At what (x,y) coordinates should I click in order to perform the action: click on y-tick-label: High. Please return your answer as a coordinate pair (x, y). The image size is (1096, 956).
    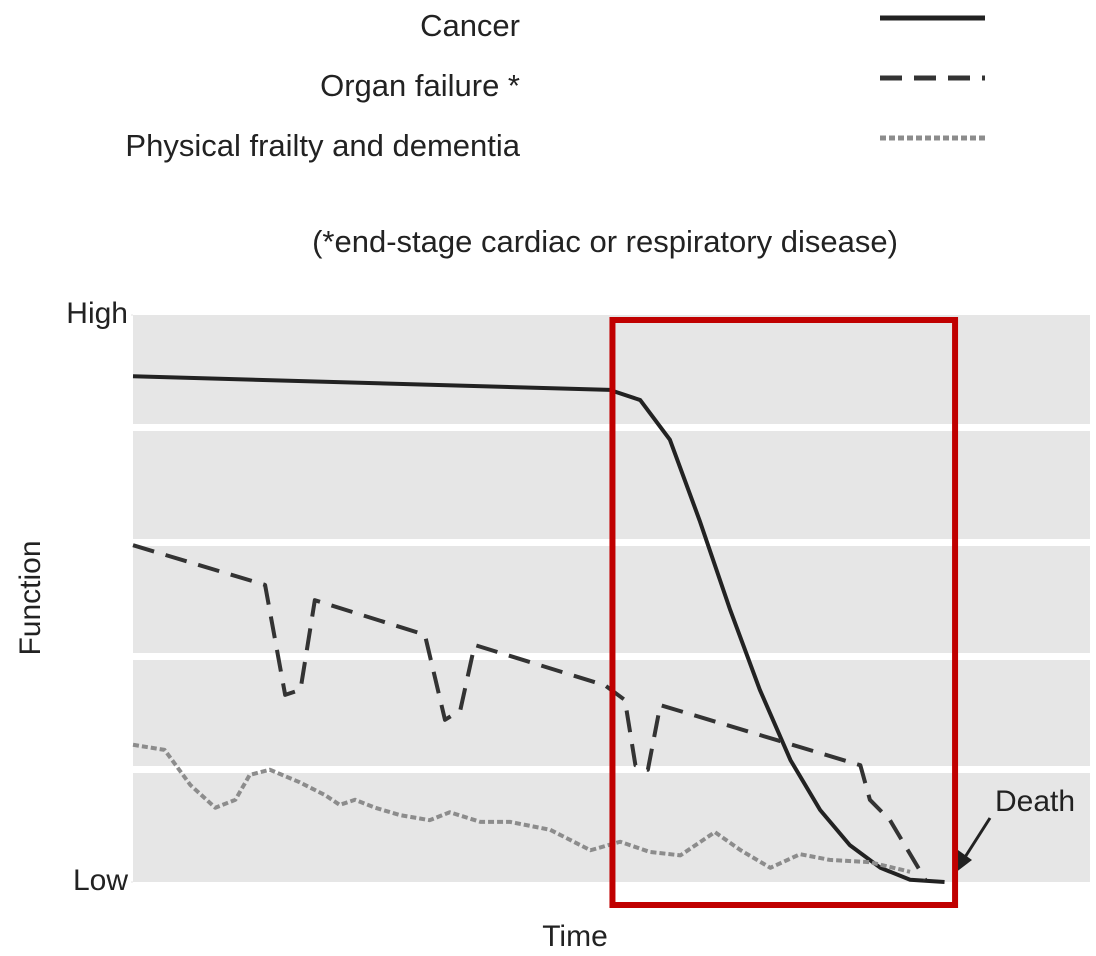
    Looking at the image, I should click on (97, 313).